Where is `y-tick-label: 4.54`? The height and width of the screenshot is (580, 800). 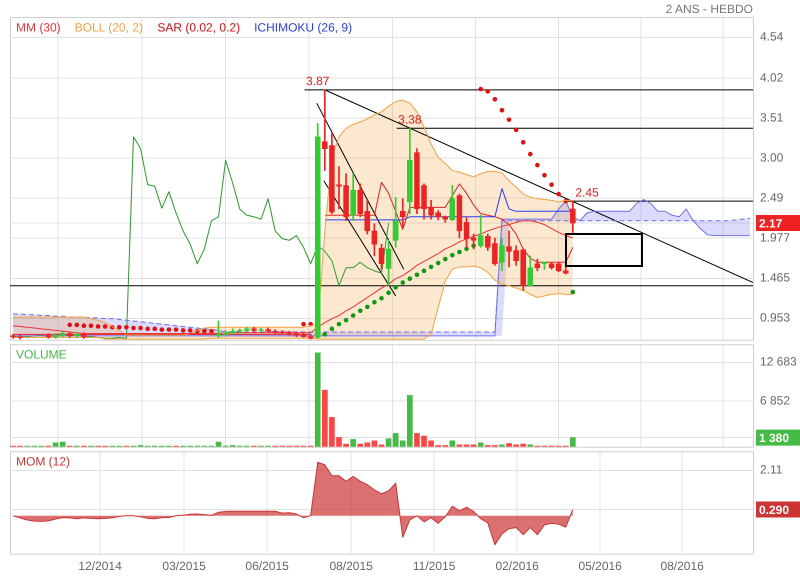 y-tick-label: 4.54 is located at coordinates (772, 37).